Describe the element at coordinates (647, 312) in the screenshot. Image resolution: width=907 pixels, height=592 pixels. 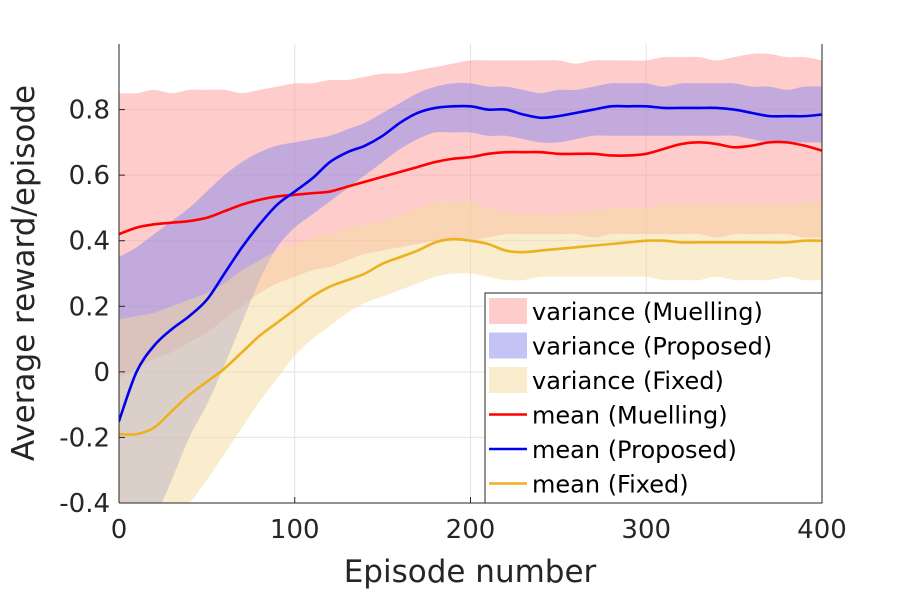
I see `legend-label: variance (Muelling)` at that location.